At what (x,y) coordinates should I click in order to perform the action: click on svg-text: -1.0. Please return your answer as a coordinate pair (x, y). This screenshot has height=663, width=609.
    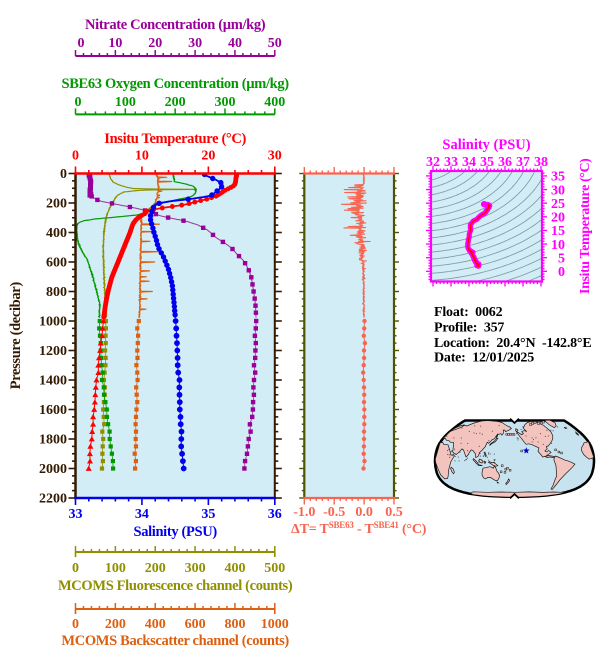
    Looking at the image, I should click on (304, 512).